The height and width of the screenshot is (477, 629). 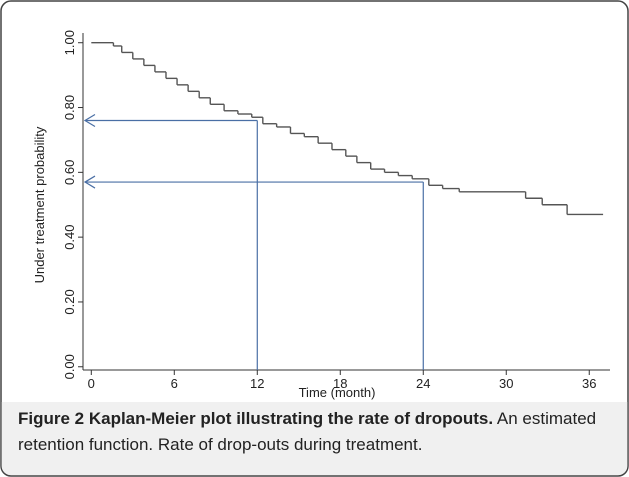 I want to click on x-tick-label: 36, so click(x=589, y=383).